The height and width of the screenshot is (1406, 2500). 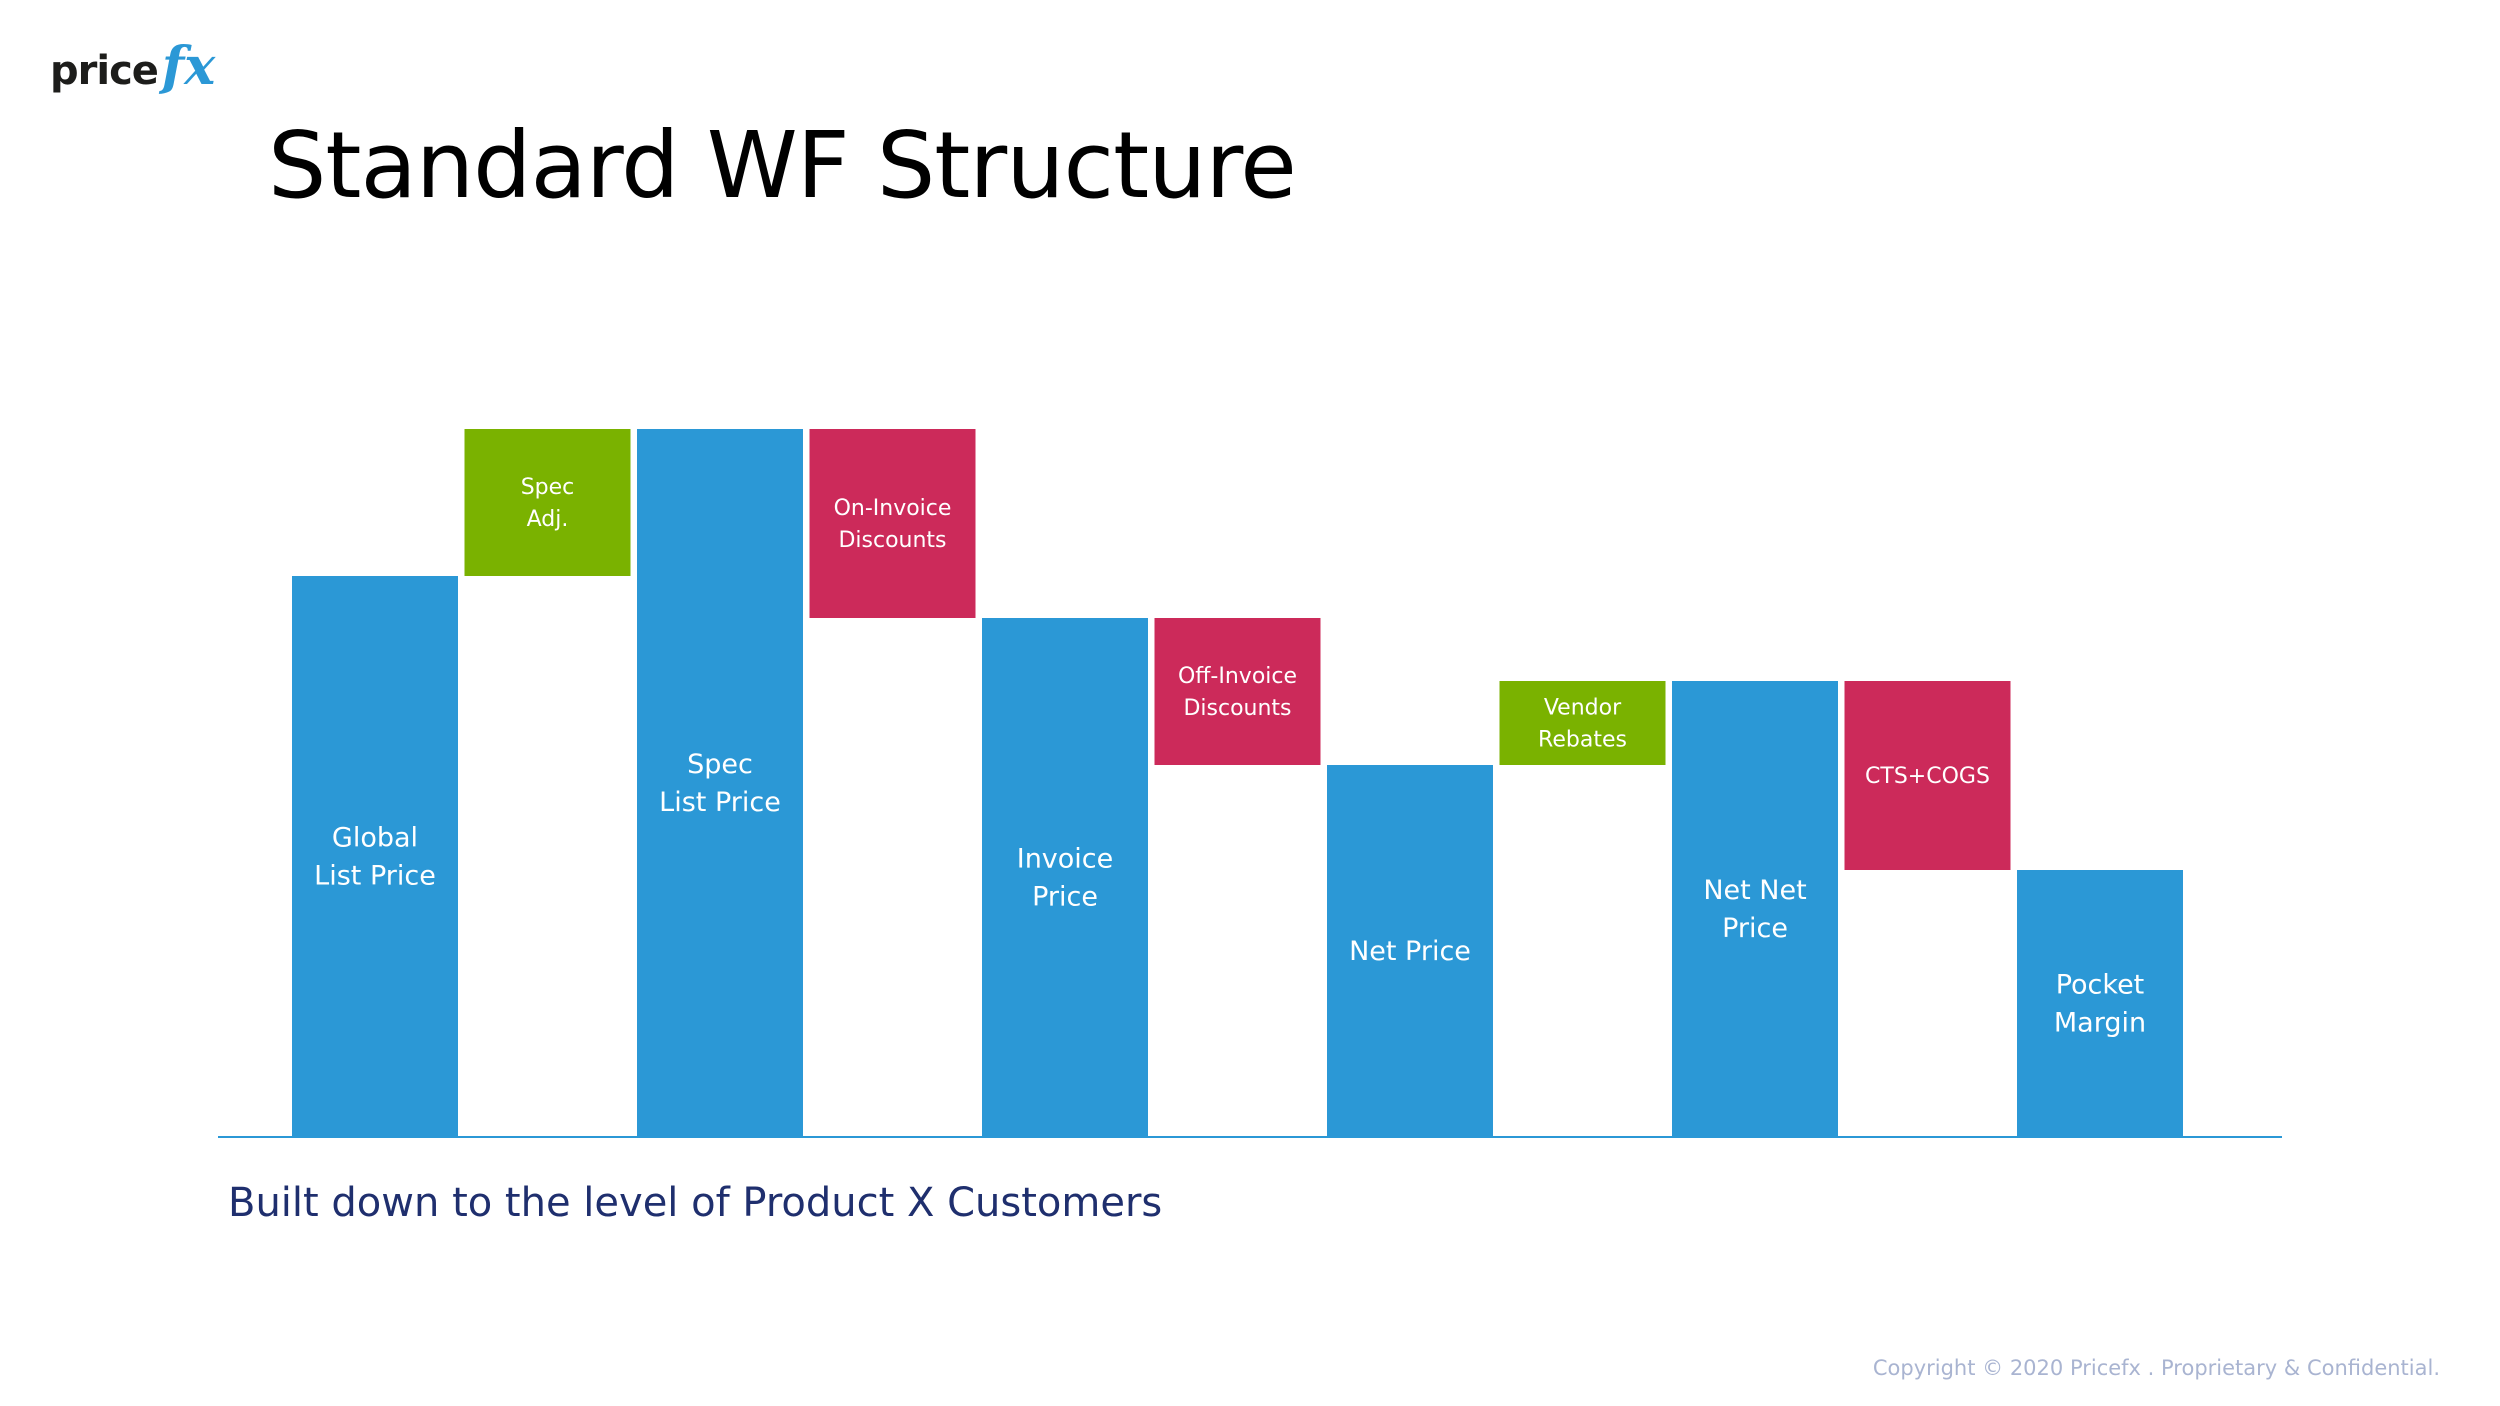 I want to click on bar-label-spec-list-price-0: Spec, so click(x=720, y=764).